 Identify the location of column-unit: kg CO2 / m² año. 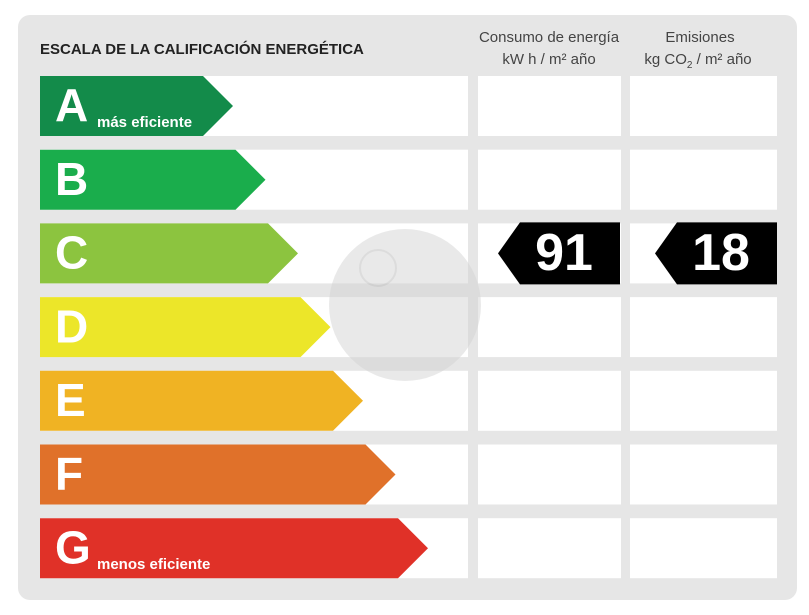
(697, 61).